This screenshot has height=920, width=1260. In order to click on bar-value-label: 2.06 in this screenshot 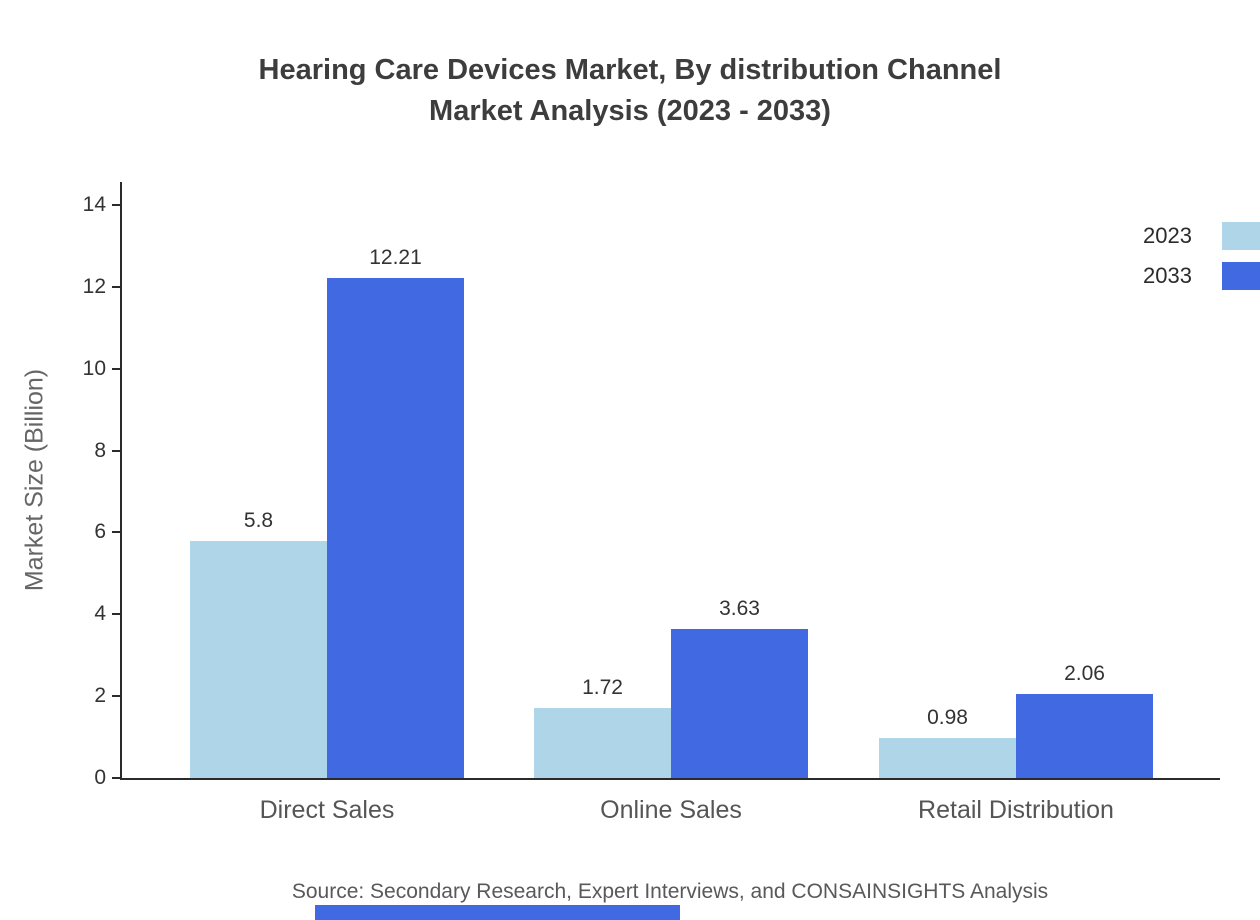, I will do `click(1084, 673)`.